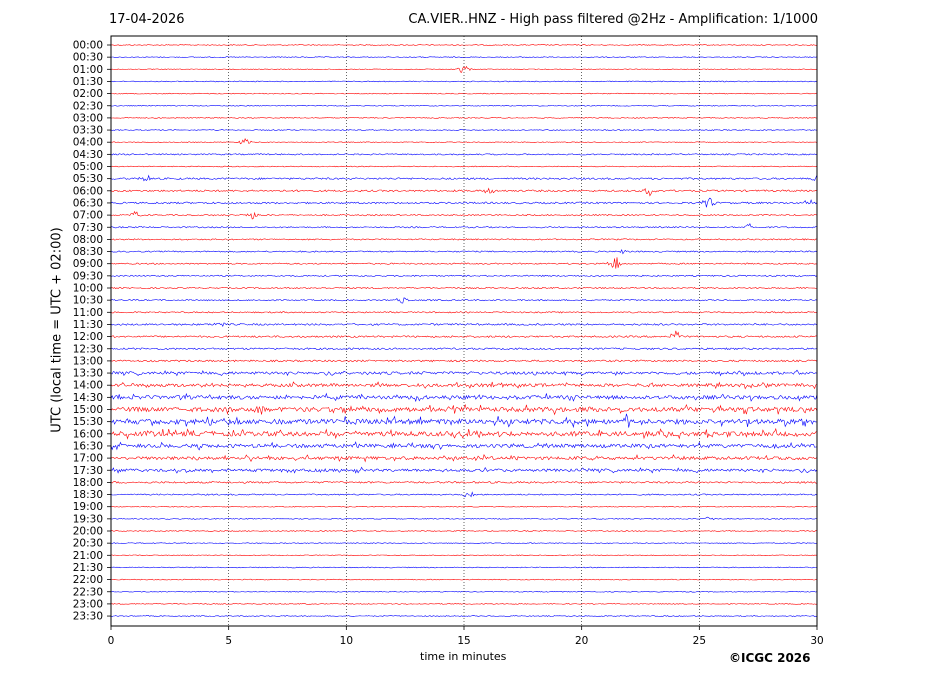  What do you see at coordinates (88, 191) in the screenshot?
I see `y-tick-label: 06:00` at bounding box center [88, 191].